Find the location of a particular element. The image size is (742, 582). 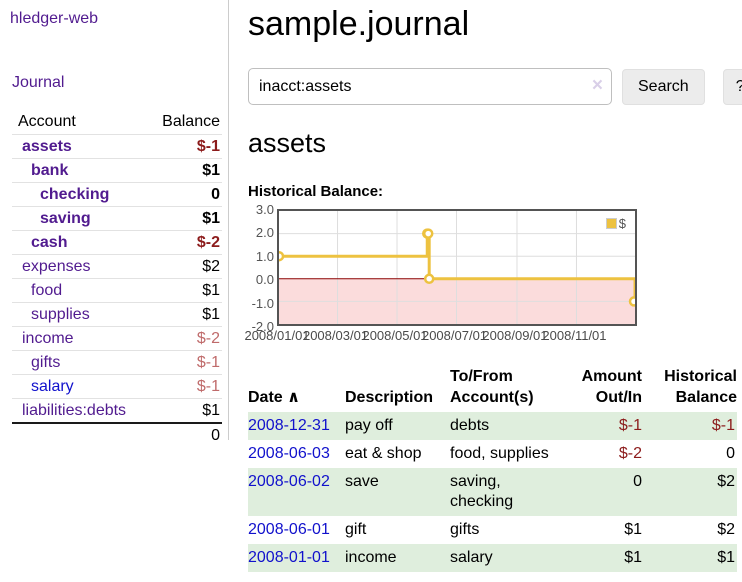

account-row: assets $-1 is located at coordinates (117, 146).